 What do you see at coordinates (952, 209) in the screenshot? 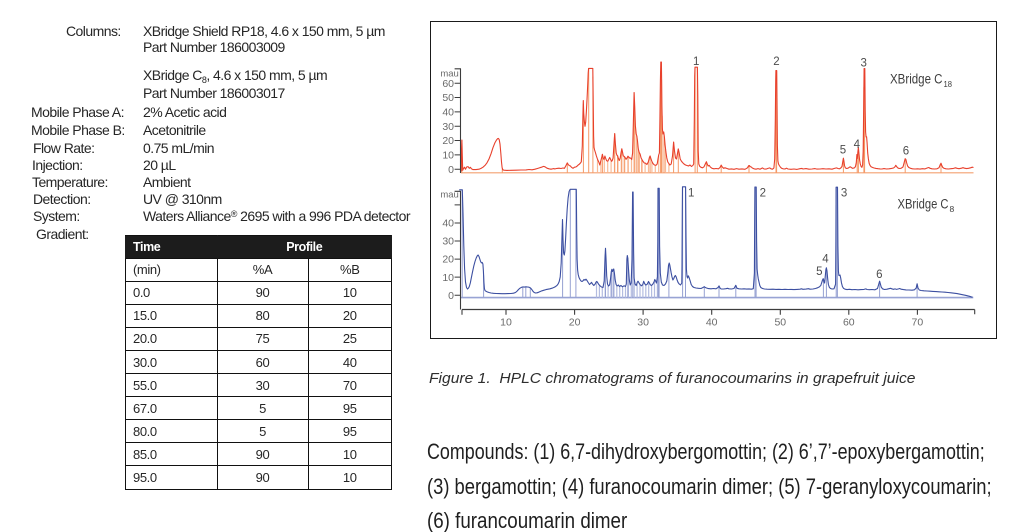
I see `svg-text: 8` at bounding box center [952, 209].